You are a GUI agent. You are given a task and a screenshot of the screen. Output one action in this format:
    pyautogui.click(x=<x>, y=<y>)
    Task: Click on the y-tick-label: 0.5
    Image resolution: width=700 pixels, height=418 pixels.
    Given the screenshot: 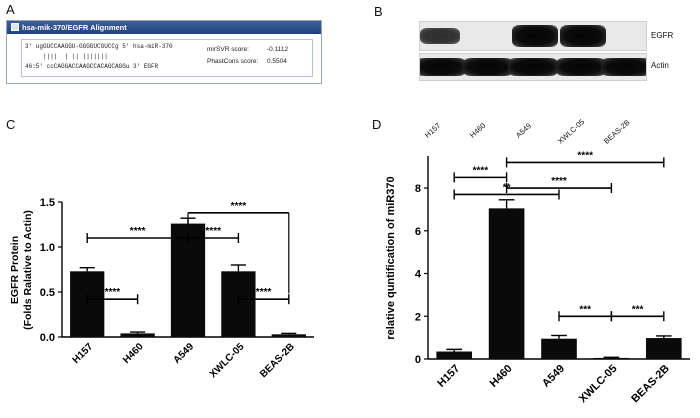 What is the action you would take?
    pyautogui.click(x=47, y=293)
    